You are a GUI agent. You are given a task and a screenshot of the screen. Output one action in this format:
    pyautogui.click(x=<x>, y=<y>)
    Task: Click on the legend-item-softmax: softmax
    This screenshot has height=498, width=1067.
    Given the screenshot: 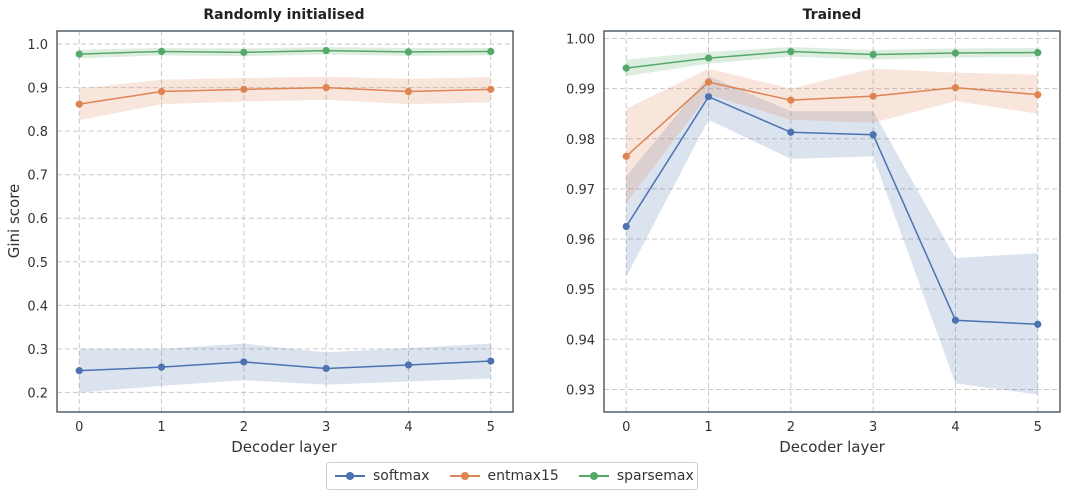 What is the action you would take?
    pyautogui.click(x=382, y=476)
    